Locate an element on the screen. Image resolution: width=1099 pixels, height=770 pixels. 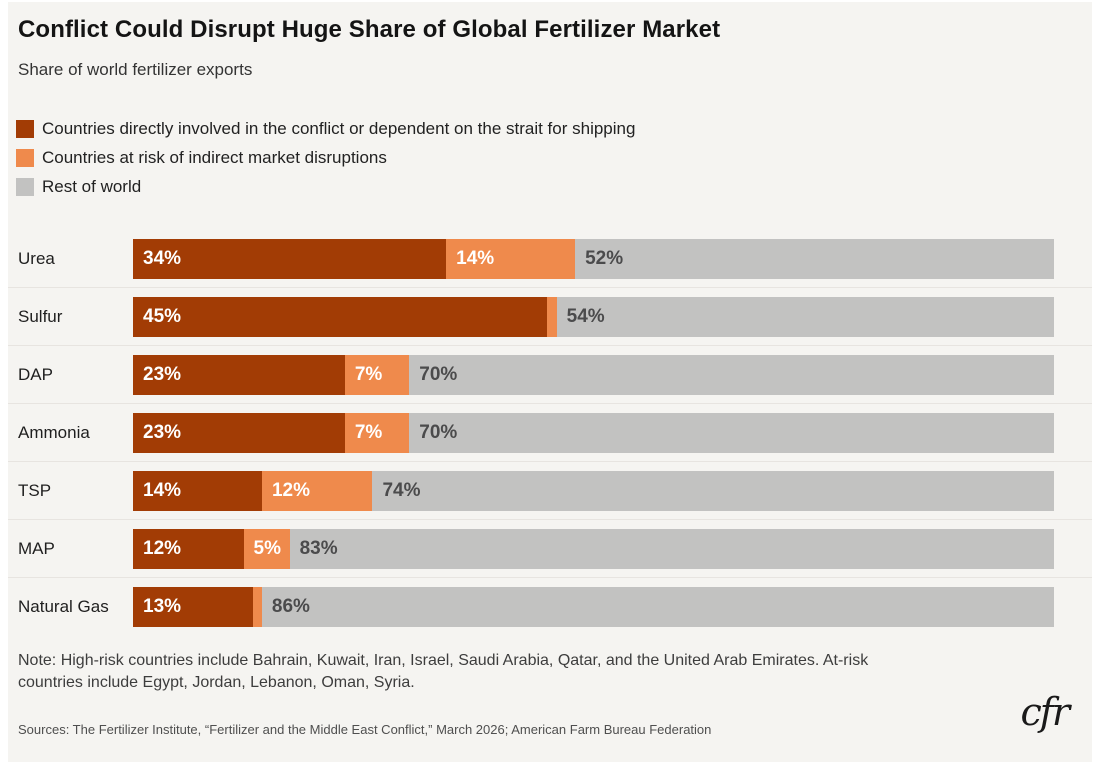
legend-swatch-rest is located at coordinates (25, 186).